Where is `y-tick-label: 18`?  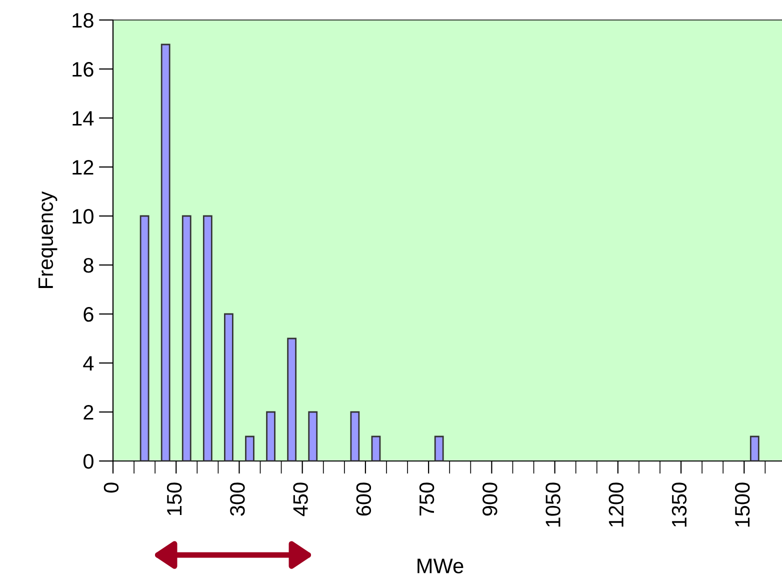
y-tick-label: 18 is located at coordinates (83, 20).